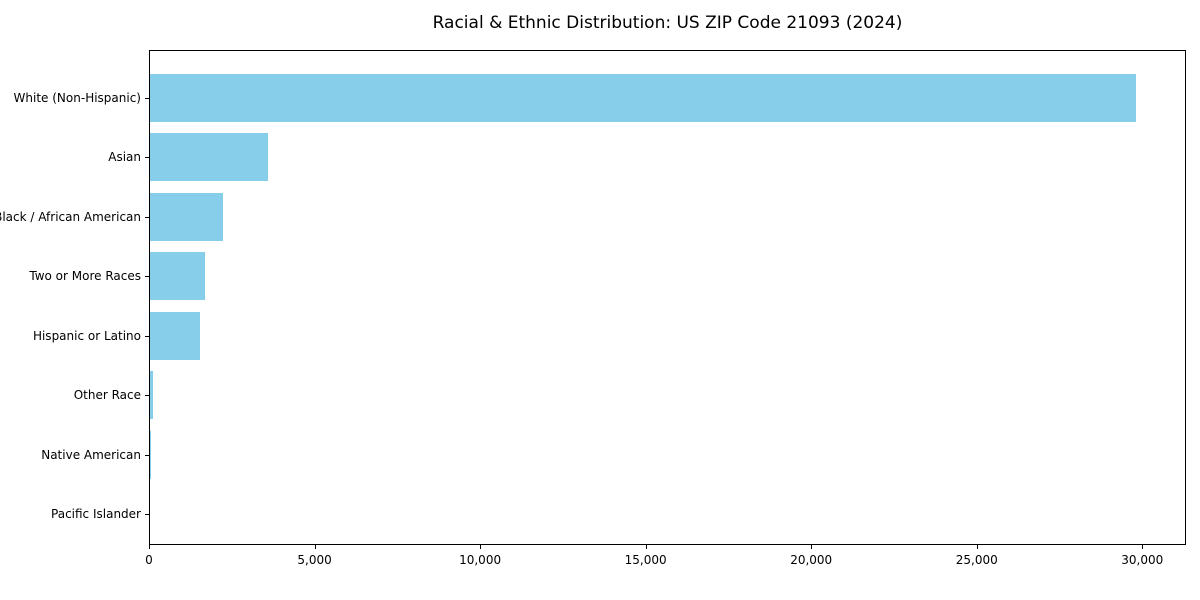  What do you see at coordinates (77, 97) in the screenshot?
I see `category-label: White (Non-Hispanic)` at bounding box center [77, 97].